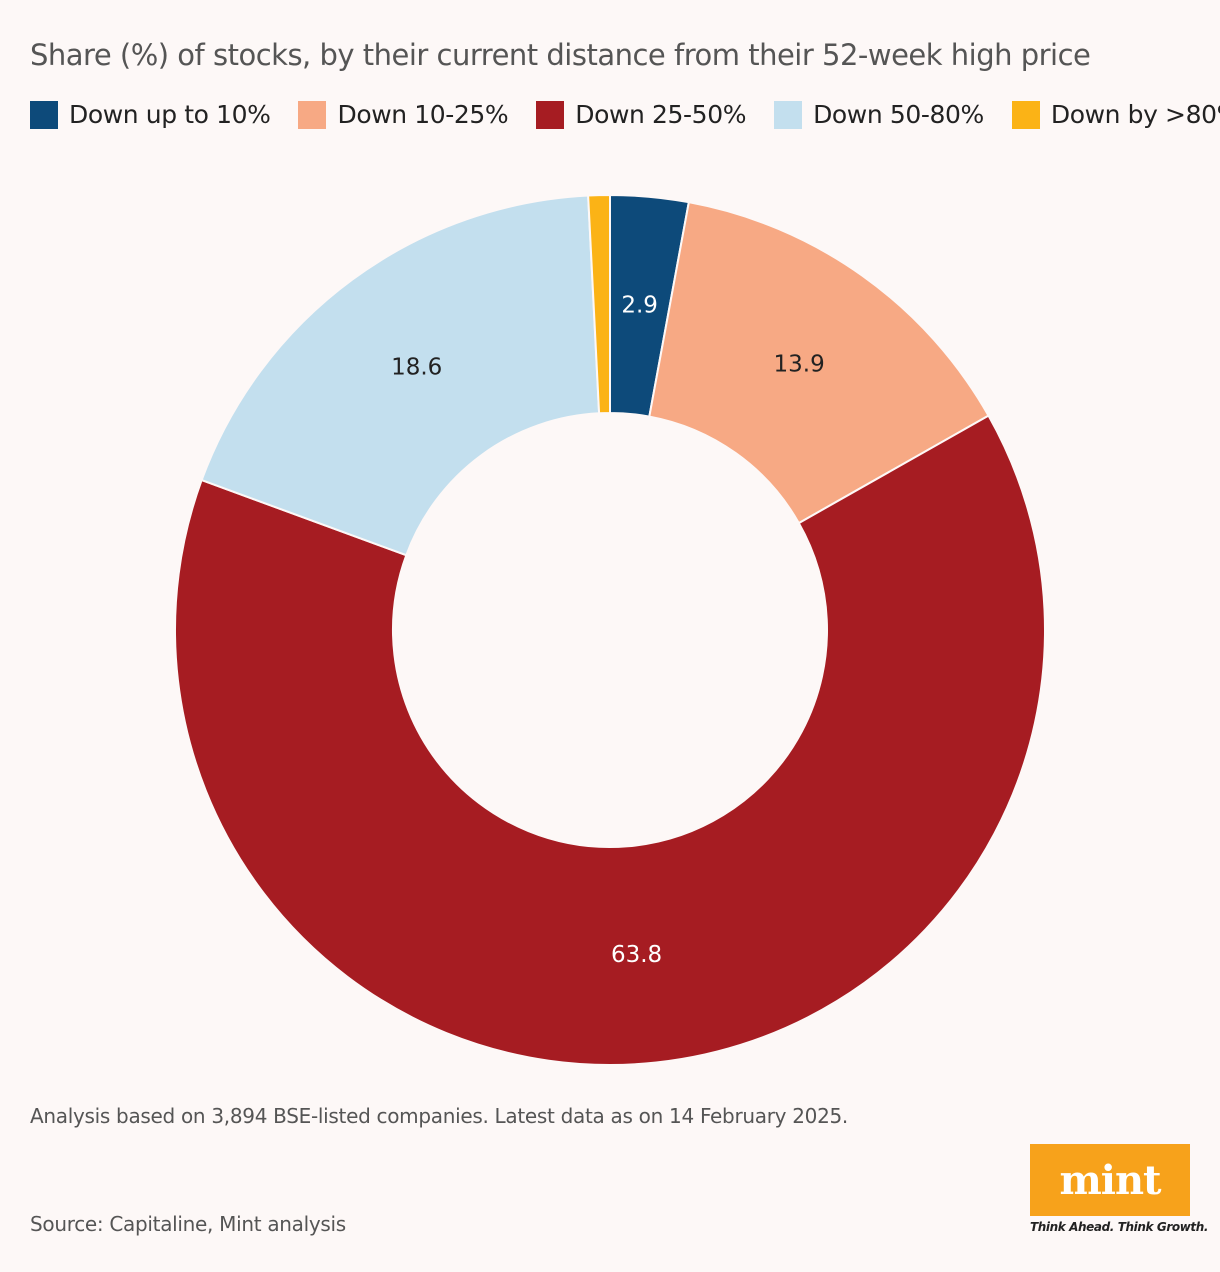  What do you see at coordinates (1119, 1227) in the screenshot?
I see `logo-tagline: Think Ahead. Think Growth.` at bounding box center [1119, 1227].